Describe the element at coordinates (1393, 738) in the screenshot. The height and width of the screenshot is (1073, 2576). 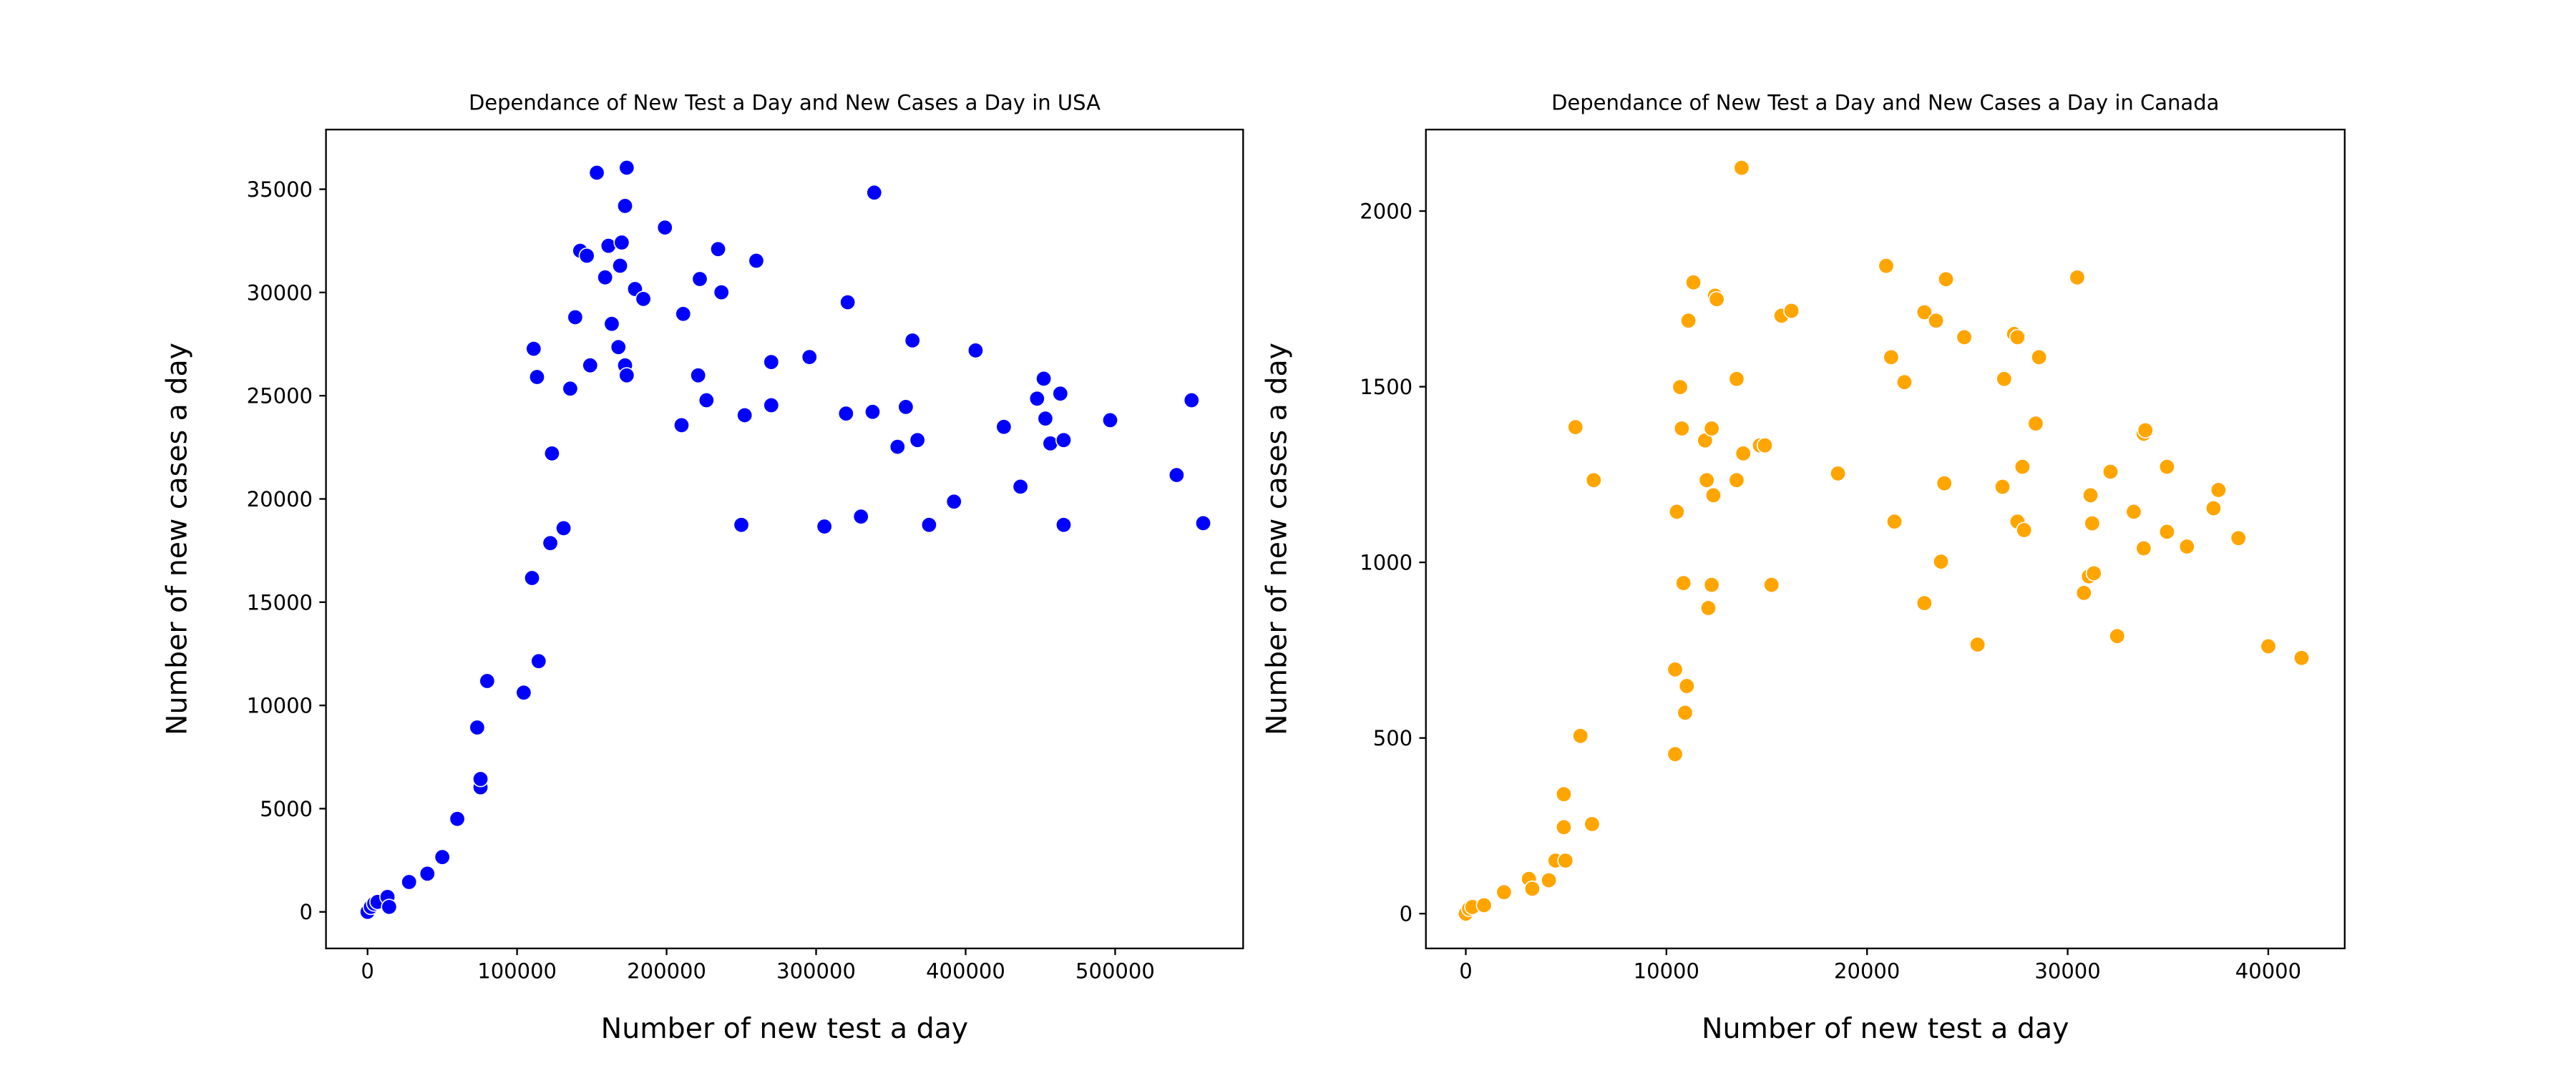
I see `y-tick-label: 500` at that location.